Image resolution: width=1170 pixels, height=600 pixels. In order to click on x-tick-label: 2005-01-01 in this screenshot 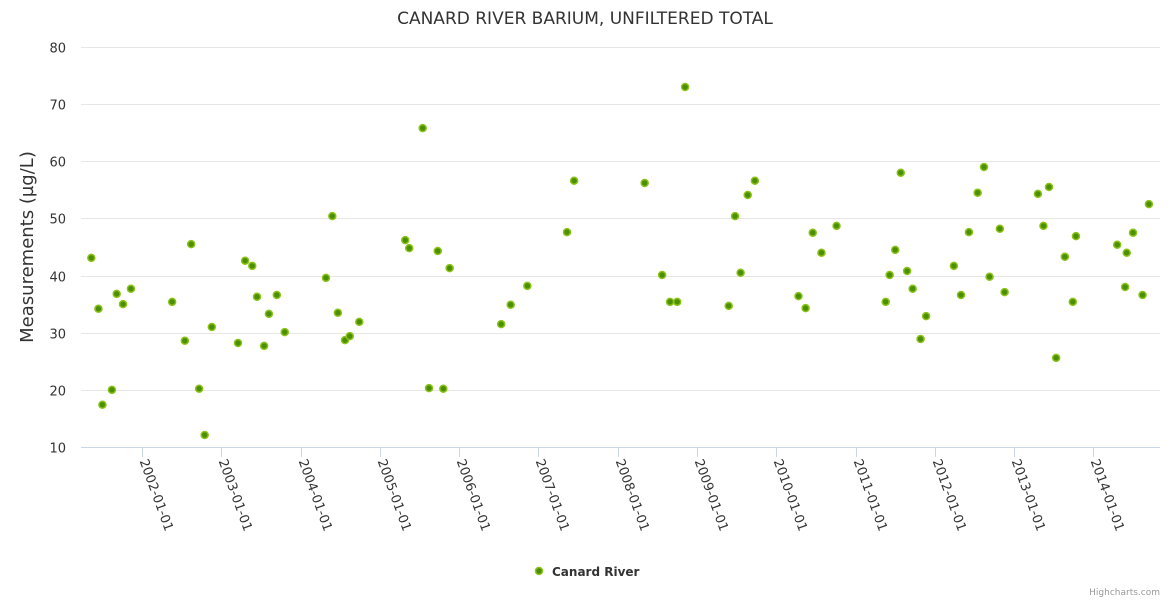, I will do `click(394, 495)`.